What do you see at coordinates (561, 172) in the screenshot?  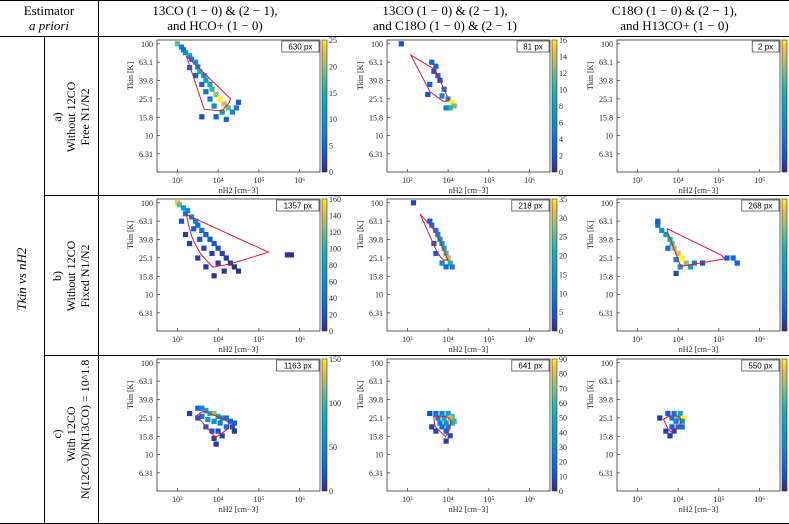 I see `colorbar-tick-label: 0` at bounding box center [561, 172].